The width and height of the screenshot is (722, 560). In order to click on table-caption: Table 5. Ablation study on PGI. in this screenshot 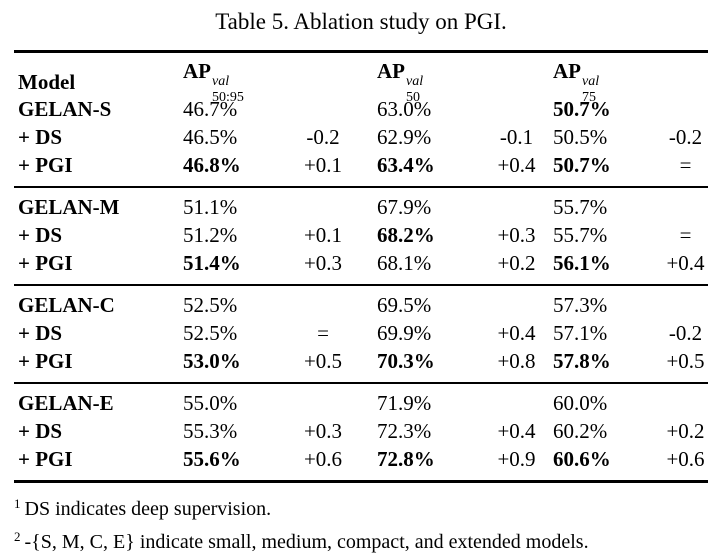, I will do `click(361, 21)`.